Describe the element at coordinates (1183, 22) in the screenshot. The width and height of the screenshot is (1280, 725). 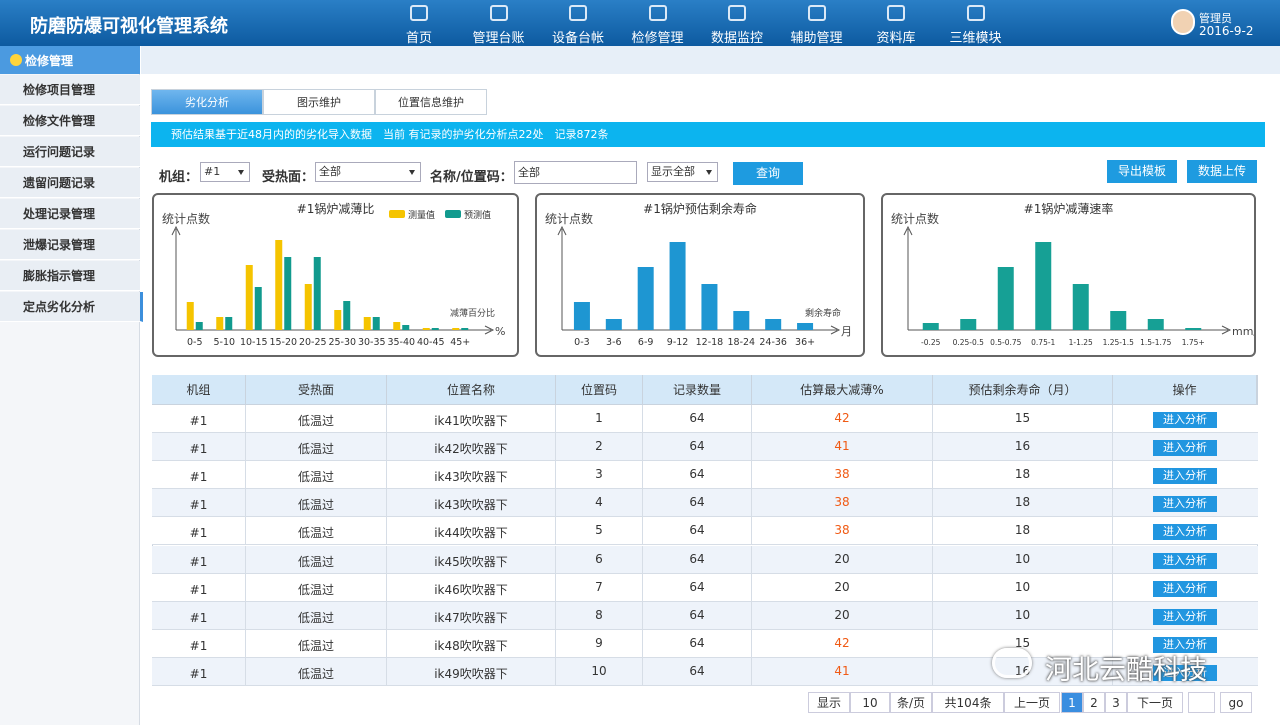
I see `avatar` at that location.